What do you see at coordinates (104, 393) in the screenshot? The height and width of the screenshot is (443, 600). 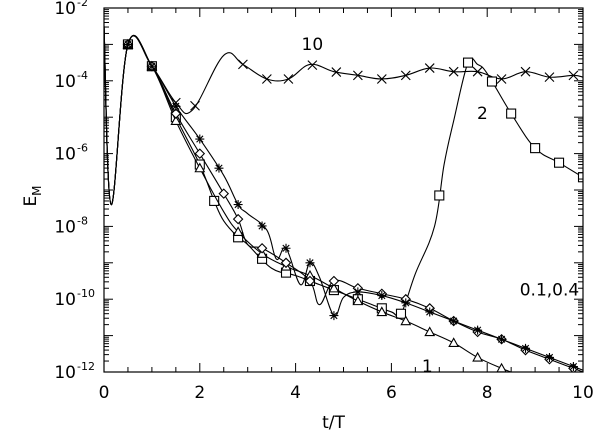 I see `x-tick-label: 0` at bounding box center [104, 393].